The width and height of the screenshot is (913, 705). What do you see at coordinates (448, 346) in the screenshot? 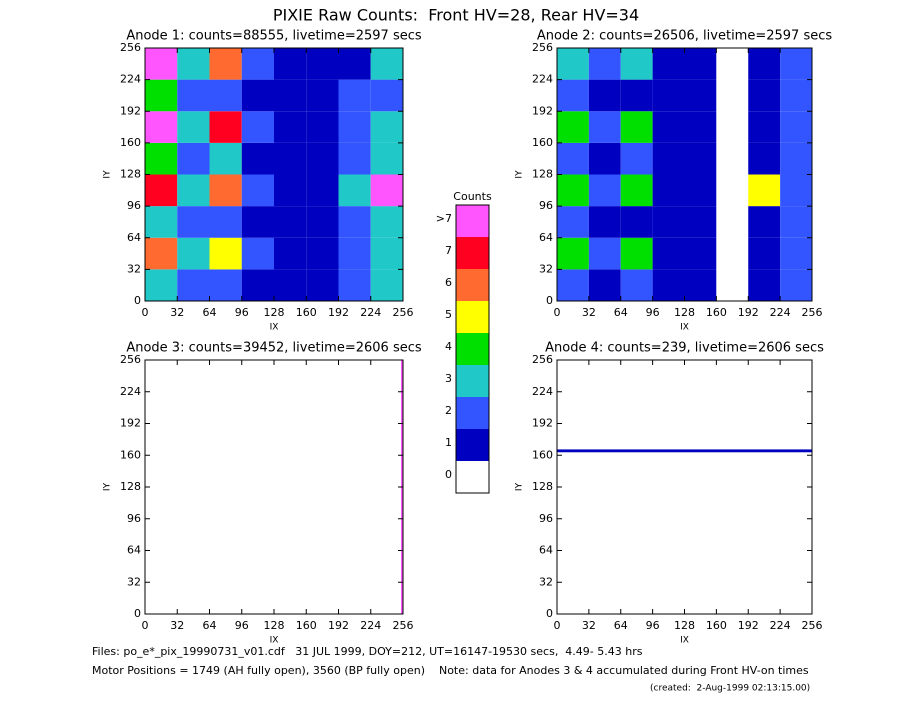
I see `colorbar-label: 4` at bounding box center [448, 346].